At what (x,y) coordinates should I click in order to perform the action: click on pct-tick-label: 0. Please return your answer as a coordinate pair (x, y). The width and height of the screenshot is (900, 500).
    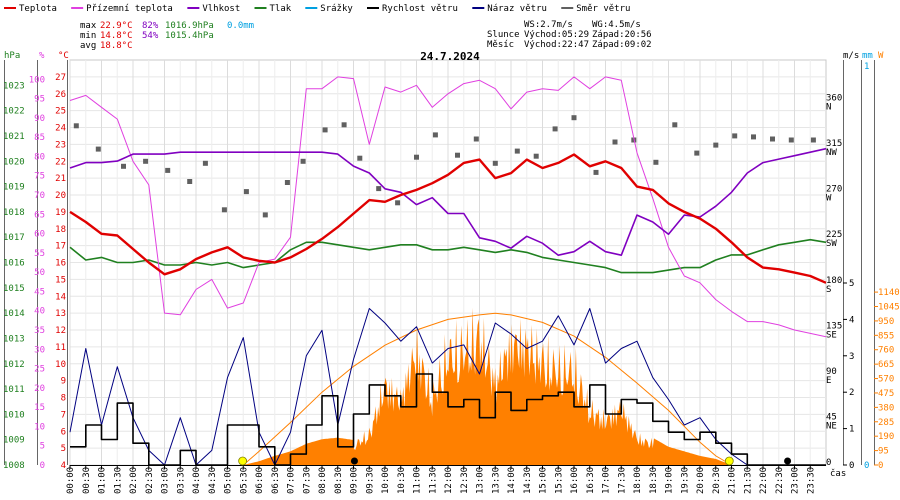
    Looking at the image, I should click on (42, 466).